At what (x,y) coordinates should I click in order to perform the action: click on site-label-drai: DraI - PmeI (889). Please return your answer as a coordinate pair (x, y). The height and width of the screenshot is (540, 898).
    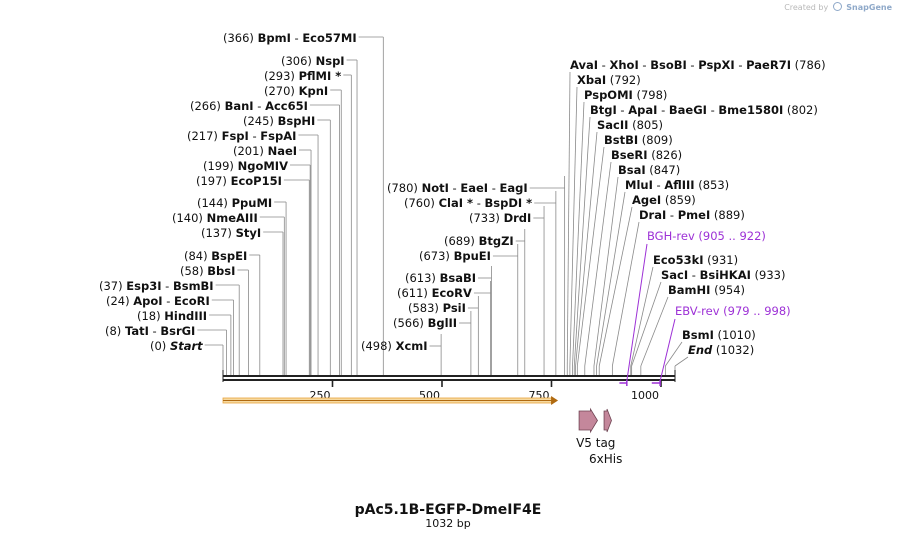
    Looking at the image, I should click on (692, 215).